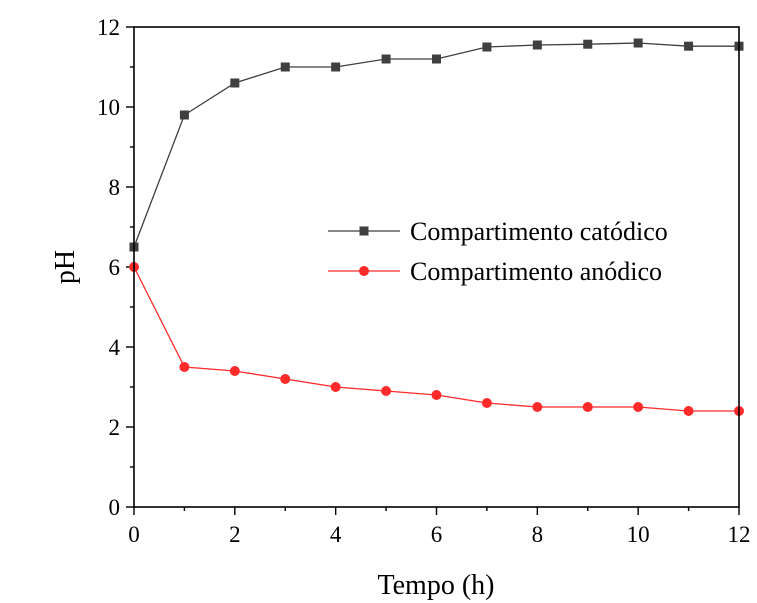  I want to click on x-tick-label: 12, so click(739, 534).